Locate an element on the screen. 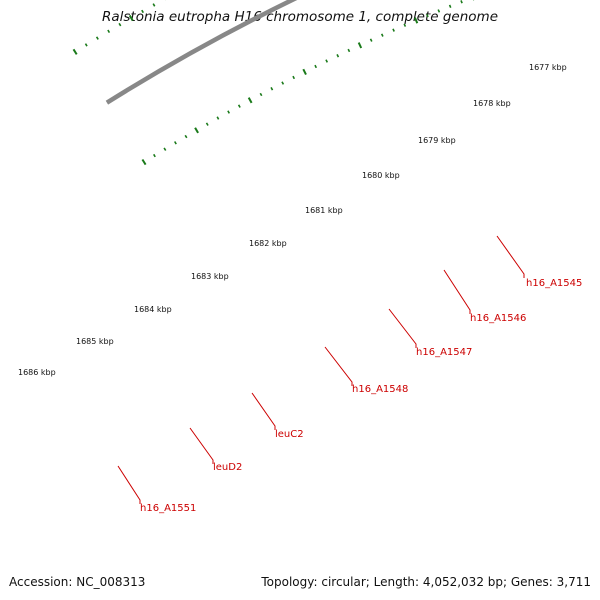 This screenshot has width=600, height=600. scale-label-1681: 1681 kbp is located at coordinates (324, 210).